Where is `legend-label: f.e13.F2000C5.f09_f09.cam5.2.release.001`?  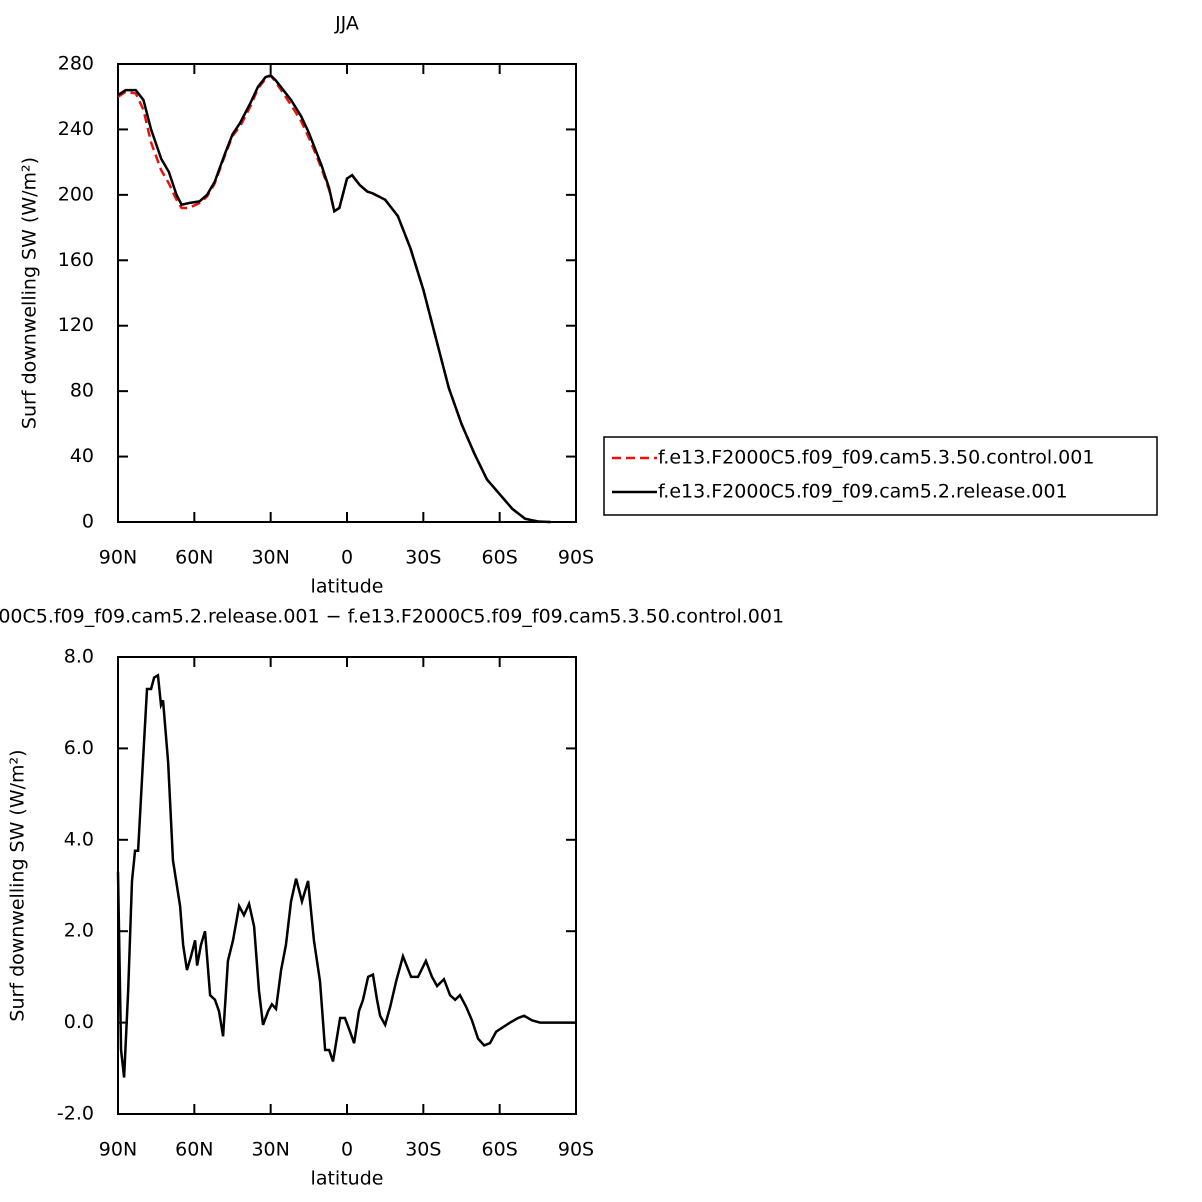
legend-label: f.e13.F2000C5.f09_f09.cam5.2.release.001 is located at coordinates (863, 492).